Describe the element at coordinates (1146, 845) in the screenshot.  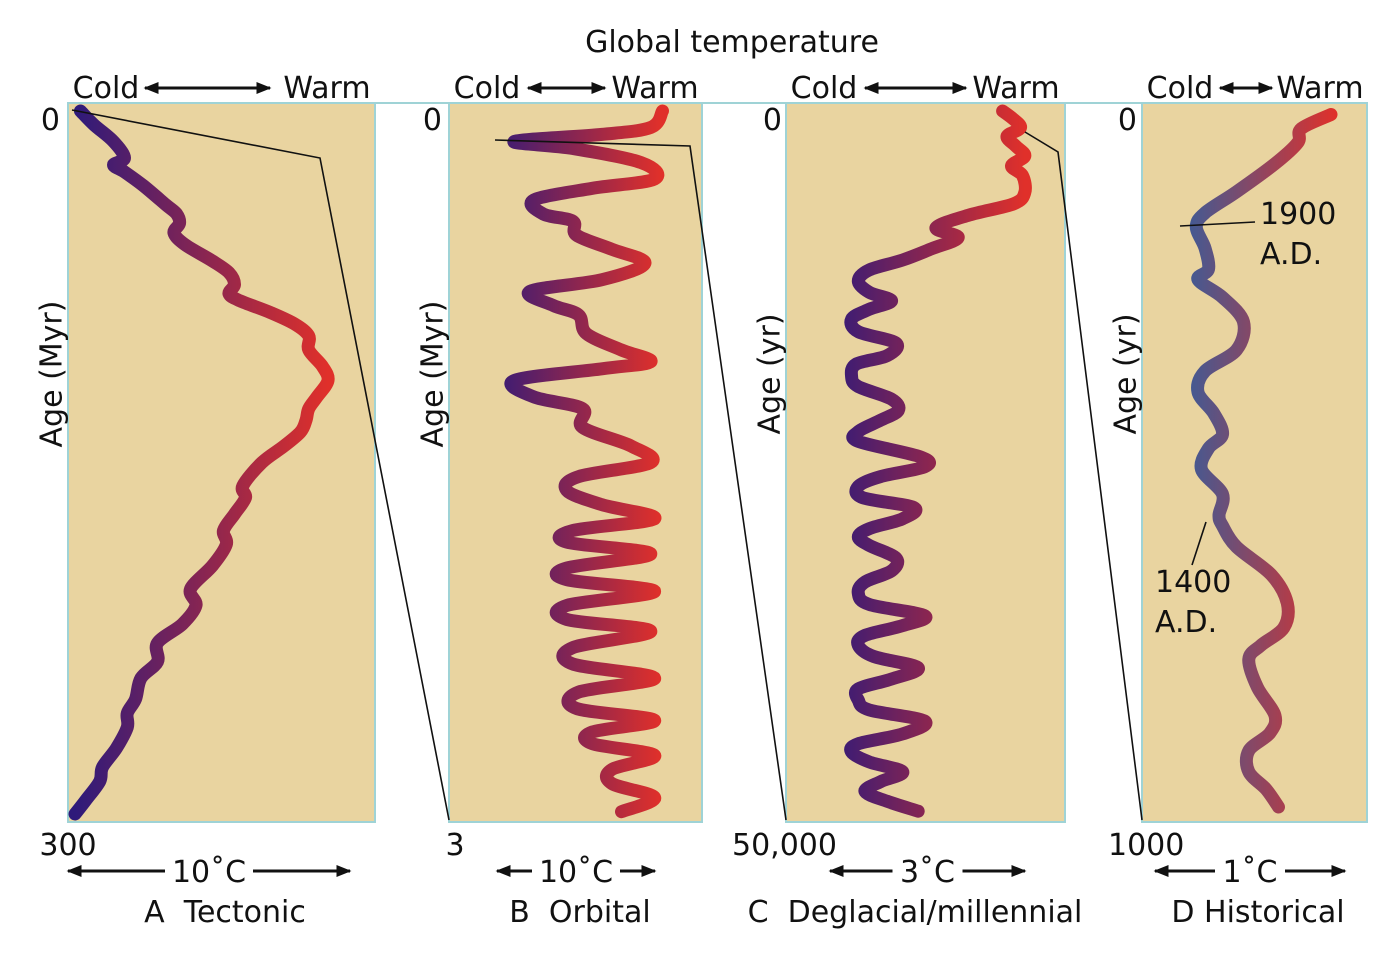
I see `y-bottom-label: 1000` at that location.